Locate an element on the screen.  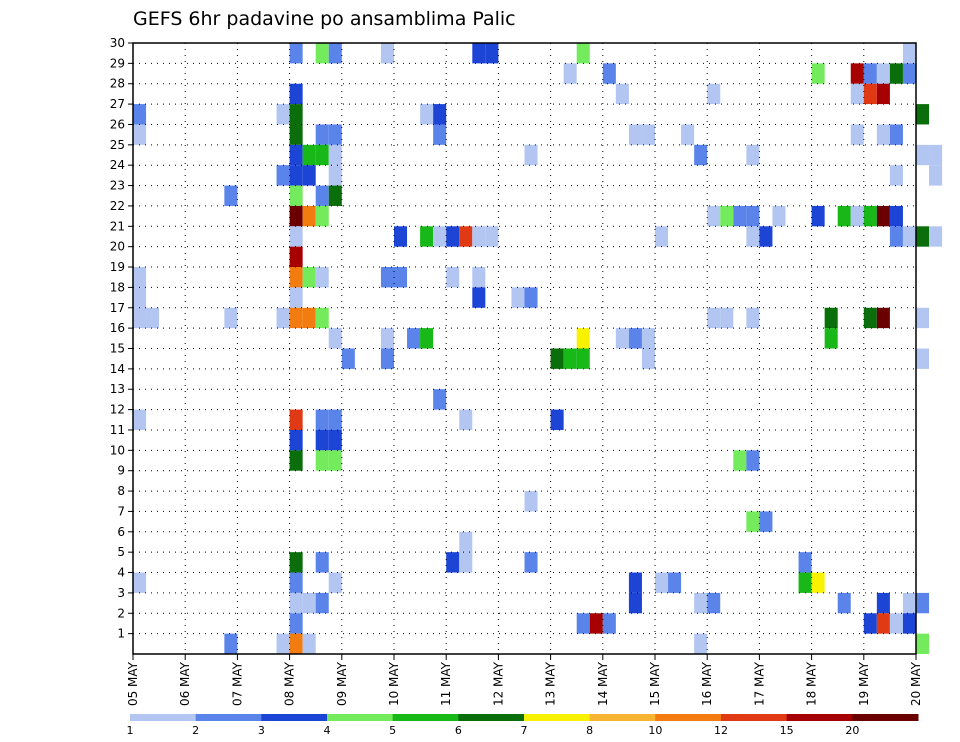
y-tick-label: 6 is located at coordinates (121, 532).